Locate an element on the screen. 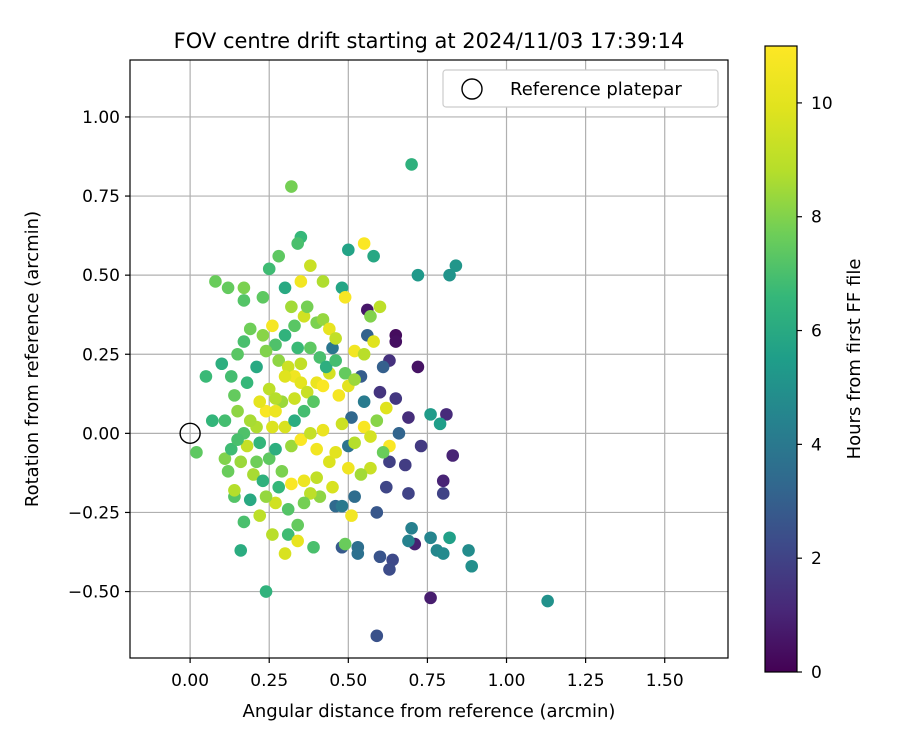 This screenshot has height=754, width=900. y-tick-label: −0.50 is located at coordinates (94, 593).